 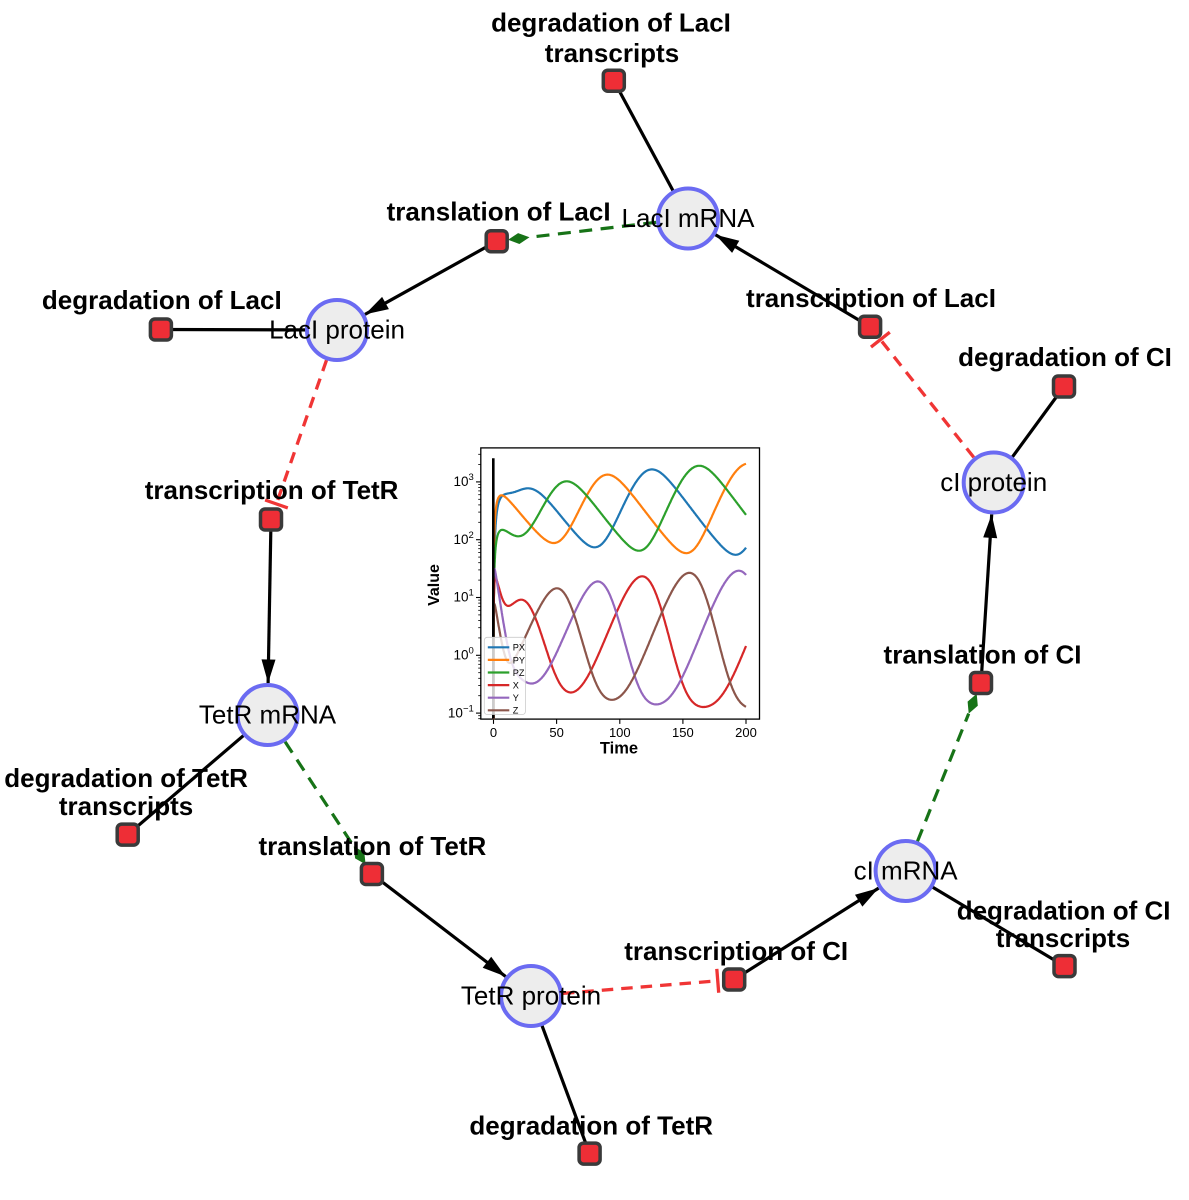 What do you see at coordinates (531, 996) in the screenshot?
I see `svg-text: TetR protein` at bounding box center [531, 996].